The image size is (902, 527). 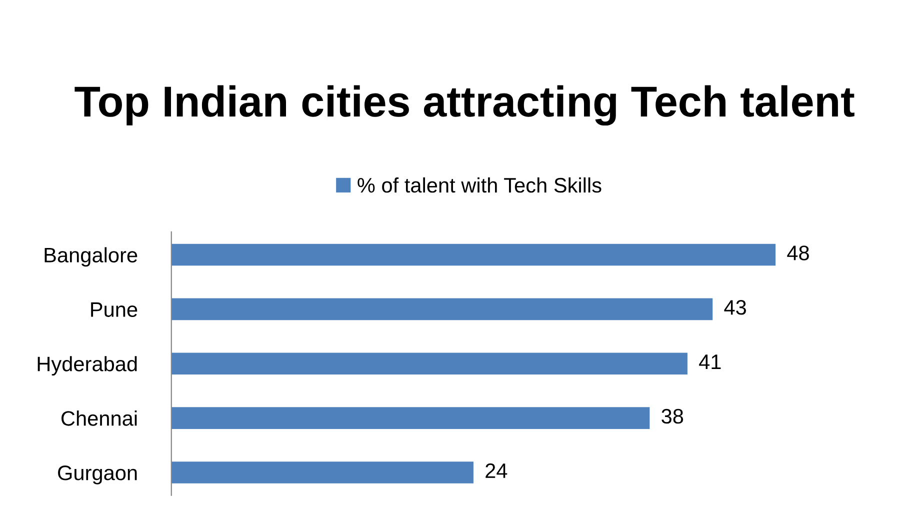 What do you see at coordinates (99, 418) in the screenshot?
I see `y-tick-label: Chennai` at bounding box center [99, 418].